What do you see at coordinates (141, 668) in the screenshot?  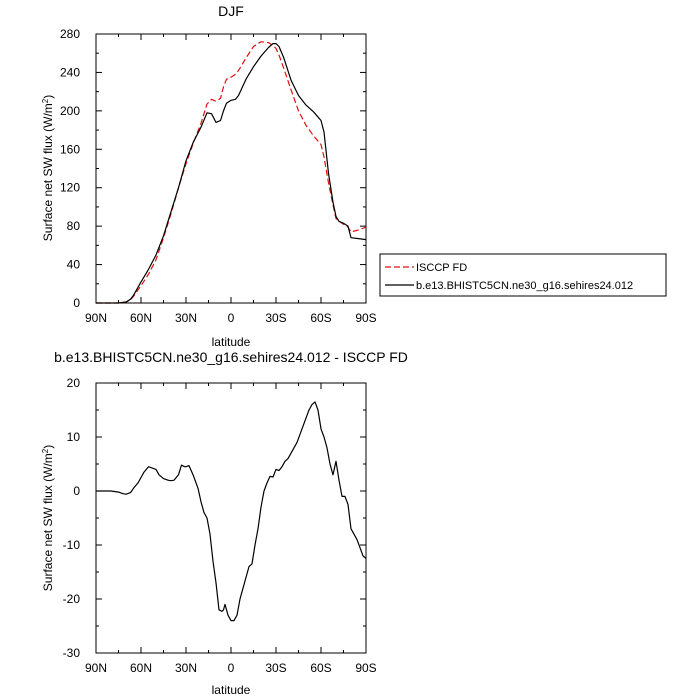 I see `bottom-x-tick-label: 60N` at bounding box center [141, 668].